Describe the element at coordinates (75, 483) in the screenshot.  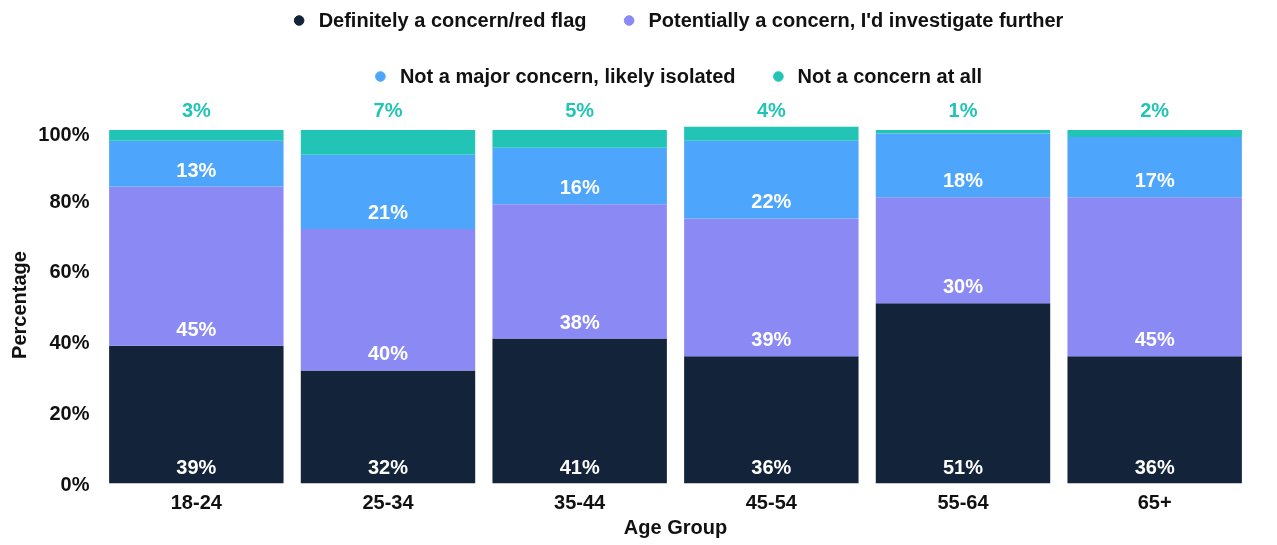
I see `y-tick-label: 0%` at that location.